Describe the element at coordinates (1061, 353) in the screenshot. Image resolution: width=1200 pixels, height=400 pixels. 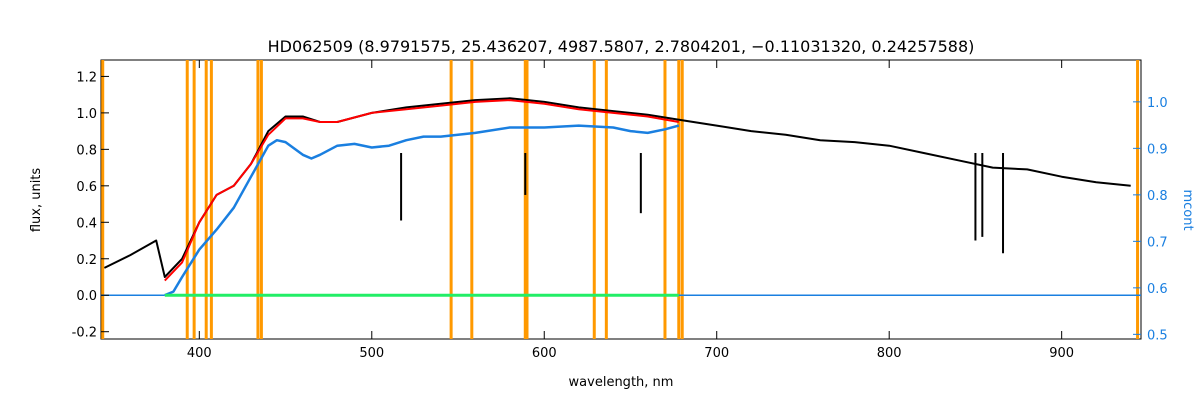
I see `x-tick-label-5: 900` at that location.